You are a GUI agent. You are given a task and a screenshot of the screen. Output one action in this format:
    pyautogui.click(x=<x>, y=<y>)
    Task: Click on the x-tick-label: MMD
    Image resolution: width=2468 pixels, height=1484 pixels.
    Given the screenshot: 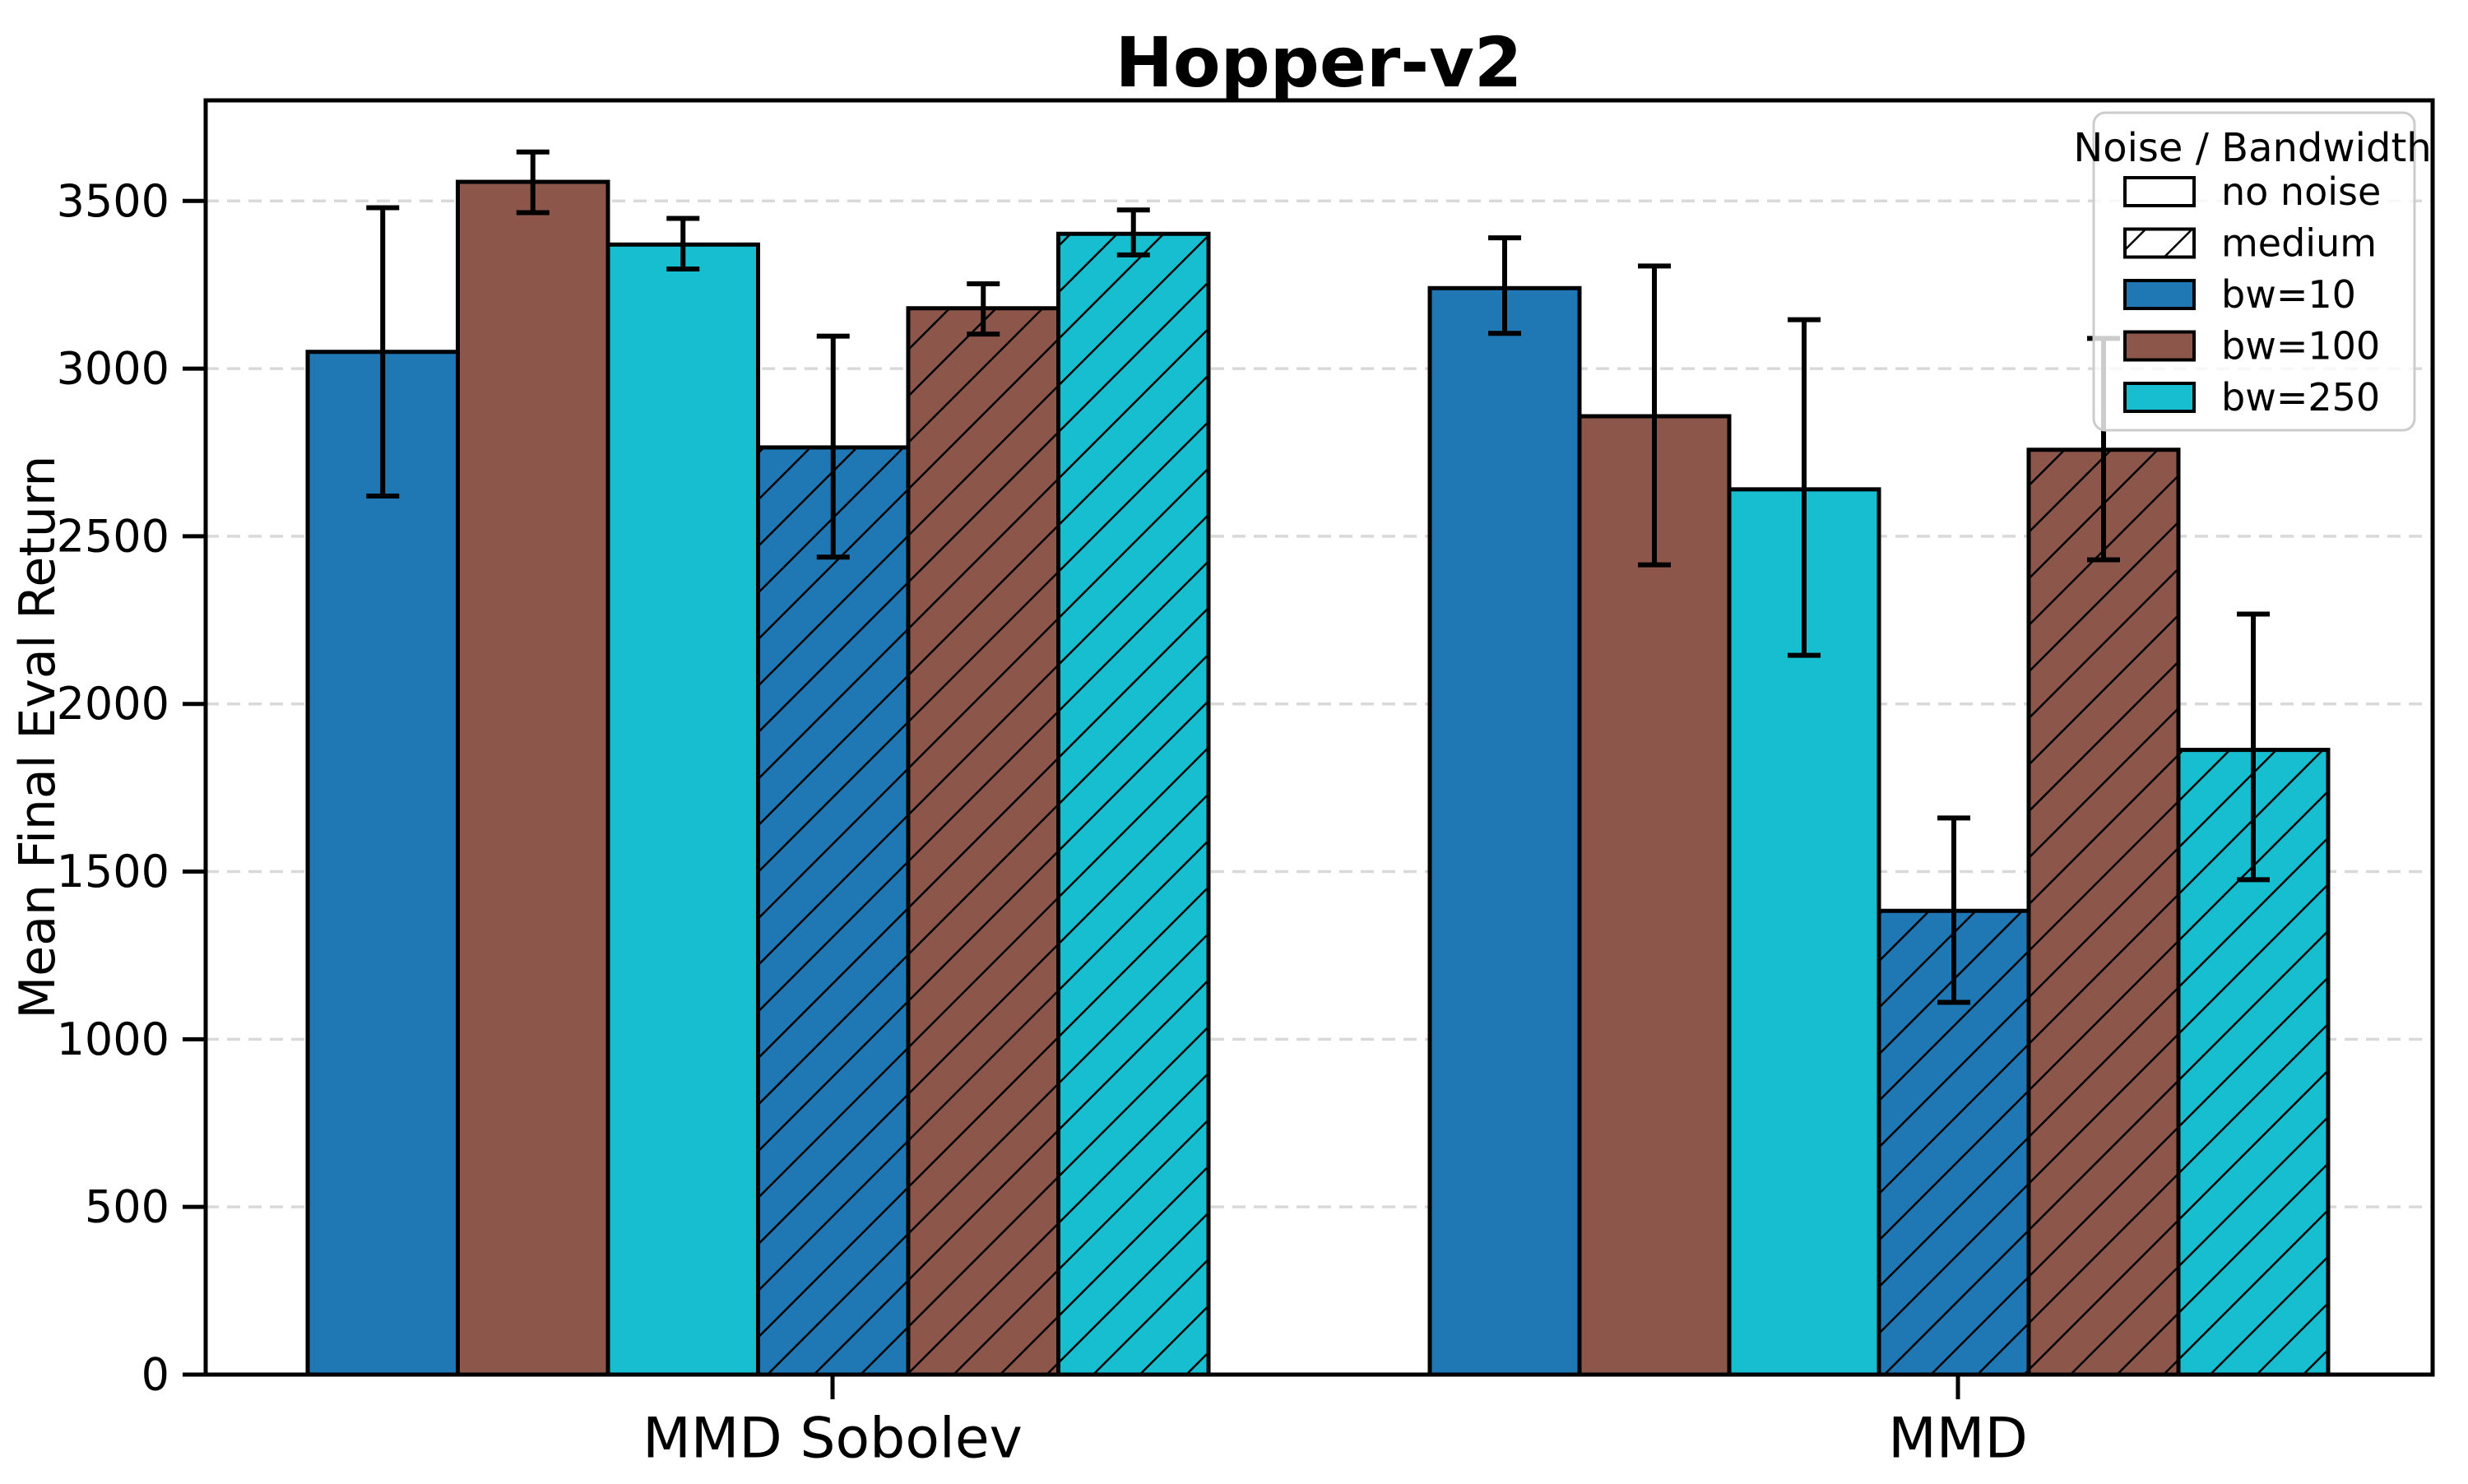 What is the action you would take?
    pyautogui.click(x=1958, y=1439)
    